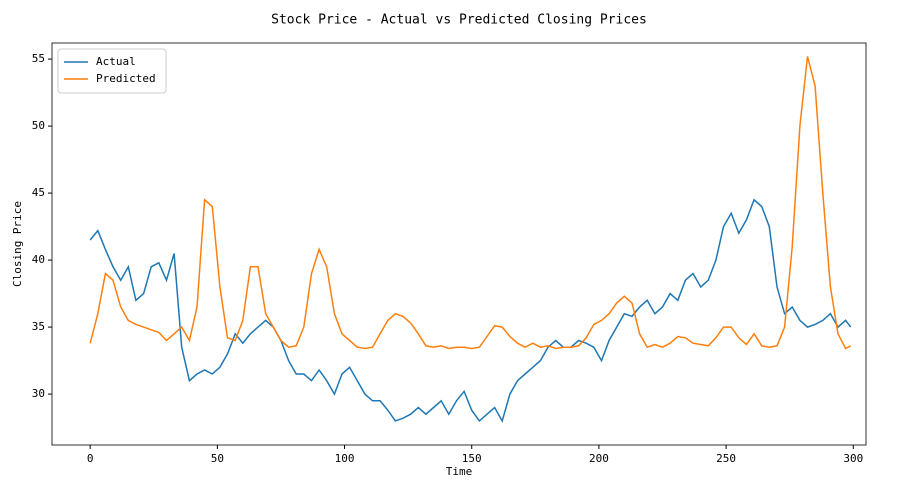  What do you see at coordinates (38, 326) in the screenshot?
I see `y-tick-label: 35` at bounding box center [38, 326].